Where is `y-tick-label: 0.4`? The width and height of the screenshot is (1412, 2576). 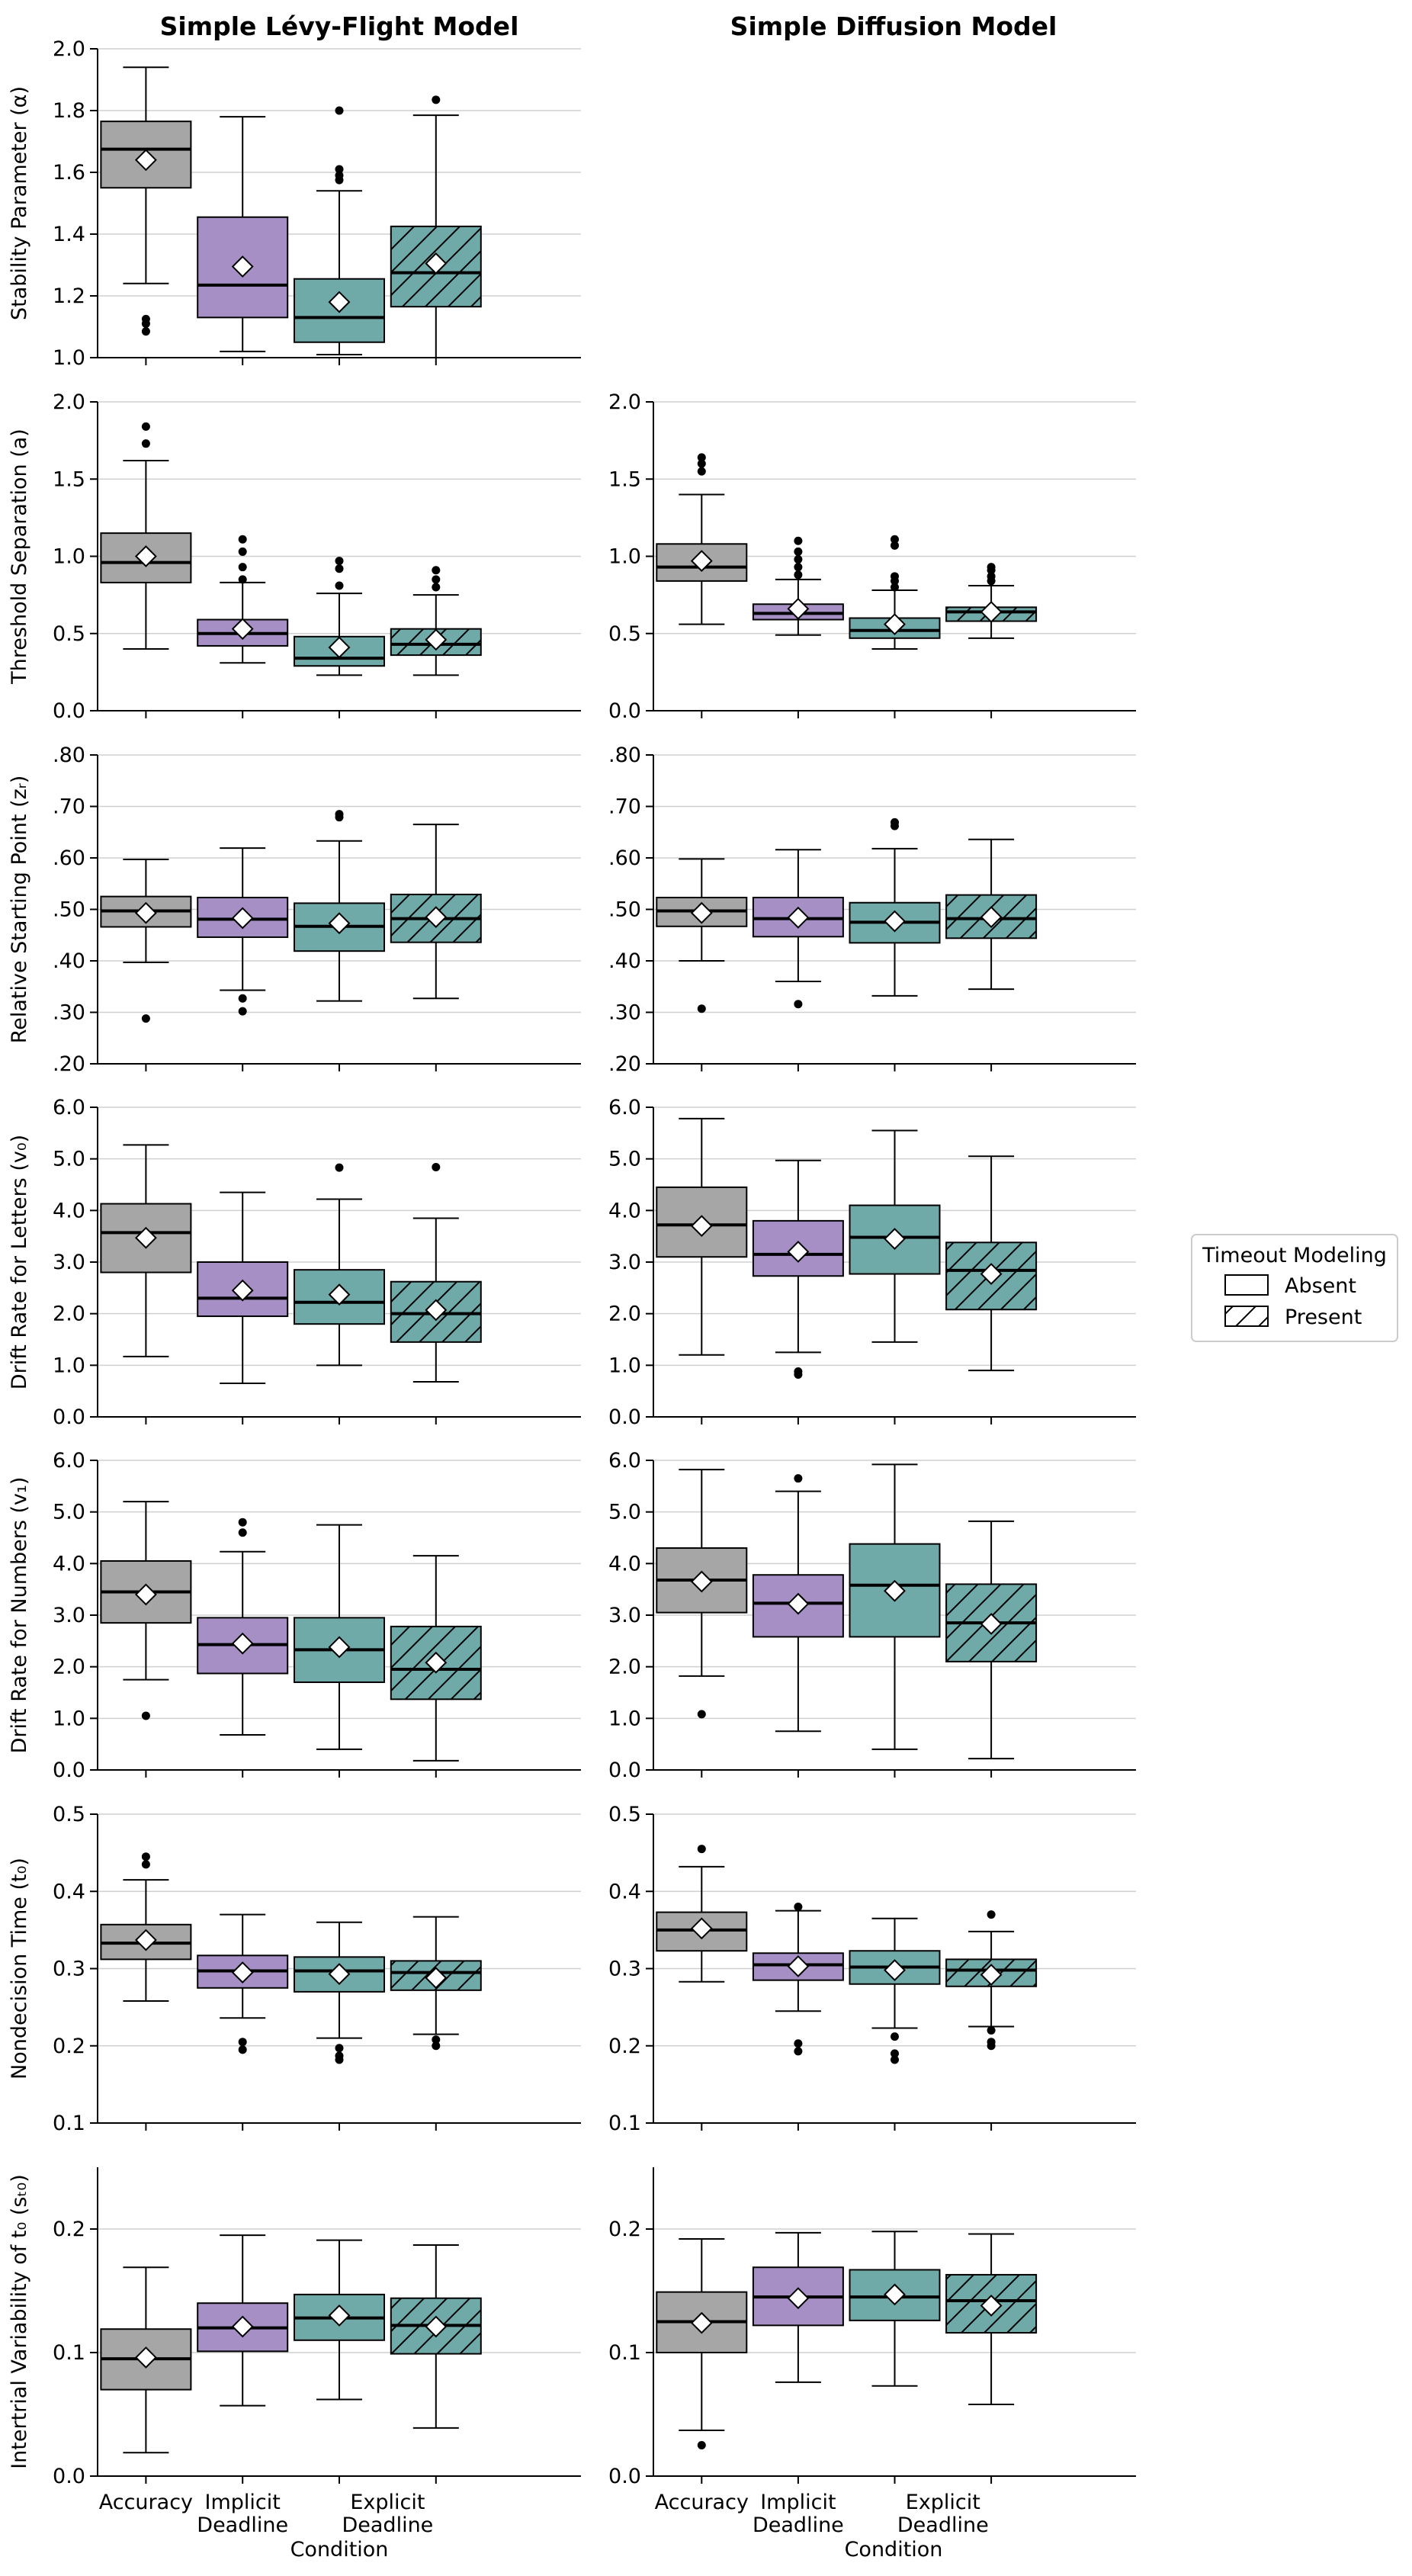
y-tick-label: 0.4 is located at coordinates (69, 1891).